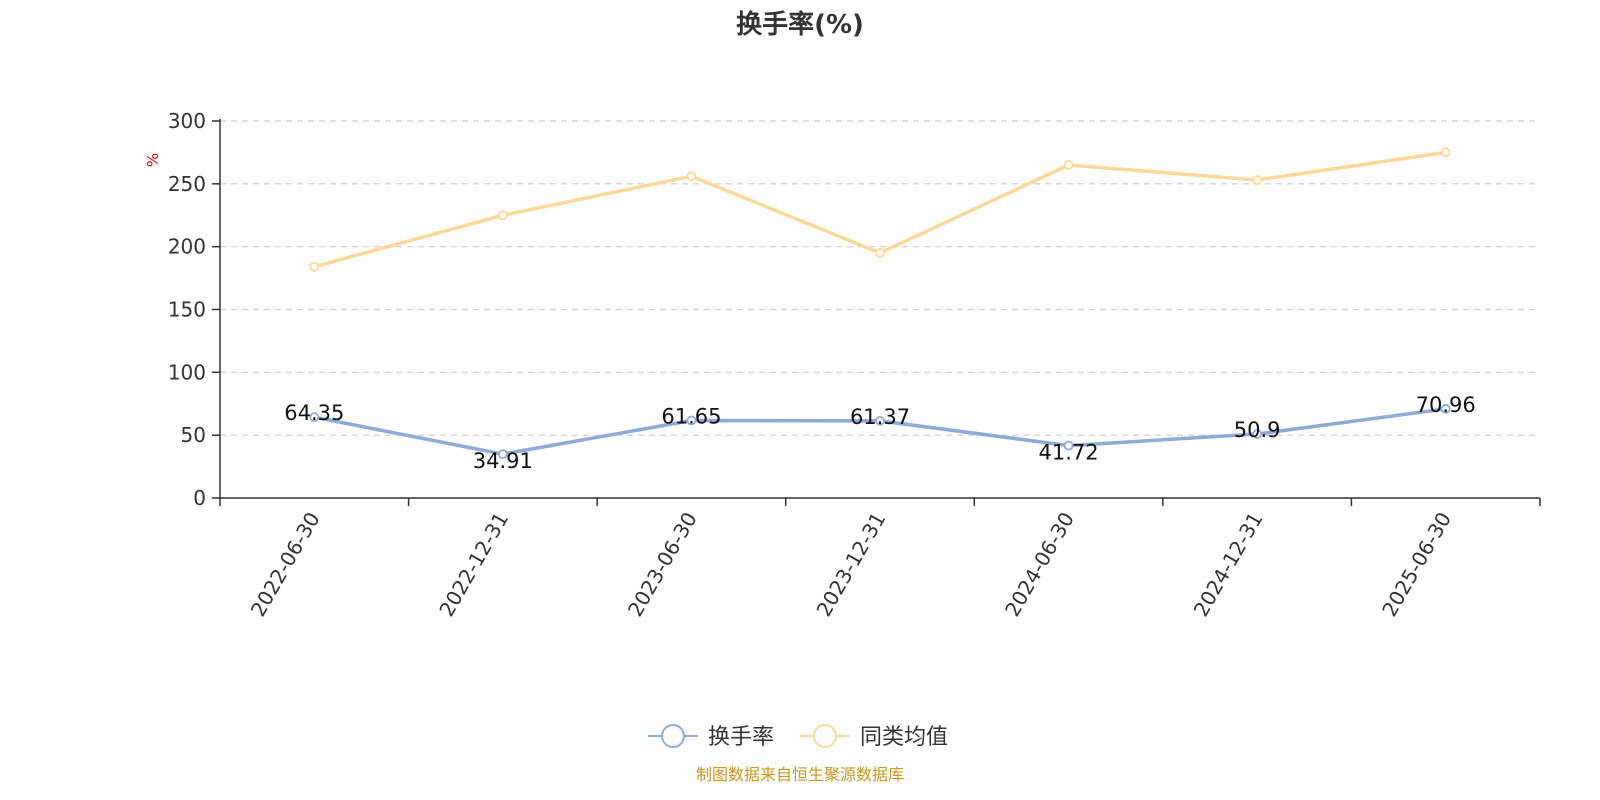 Image resolution: width=1600 pixels, height=800 pixels. I want to click on data-label: 61.65, so click(691, 417).